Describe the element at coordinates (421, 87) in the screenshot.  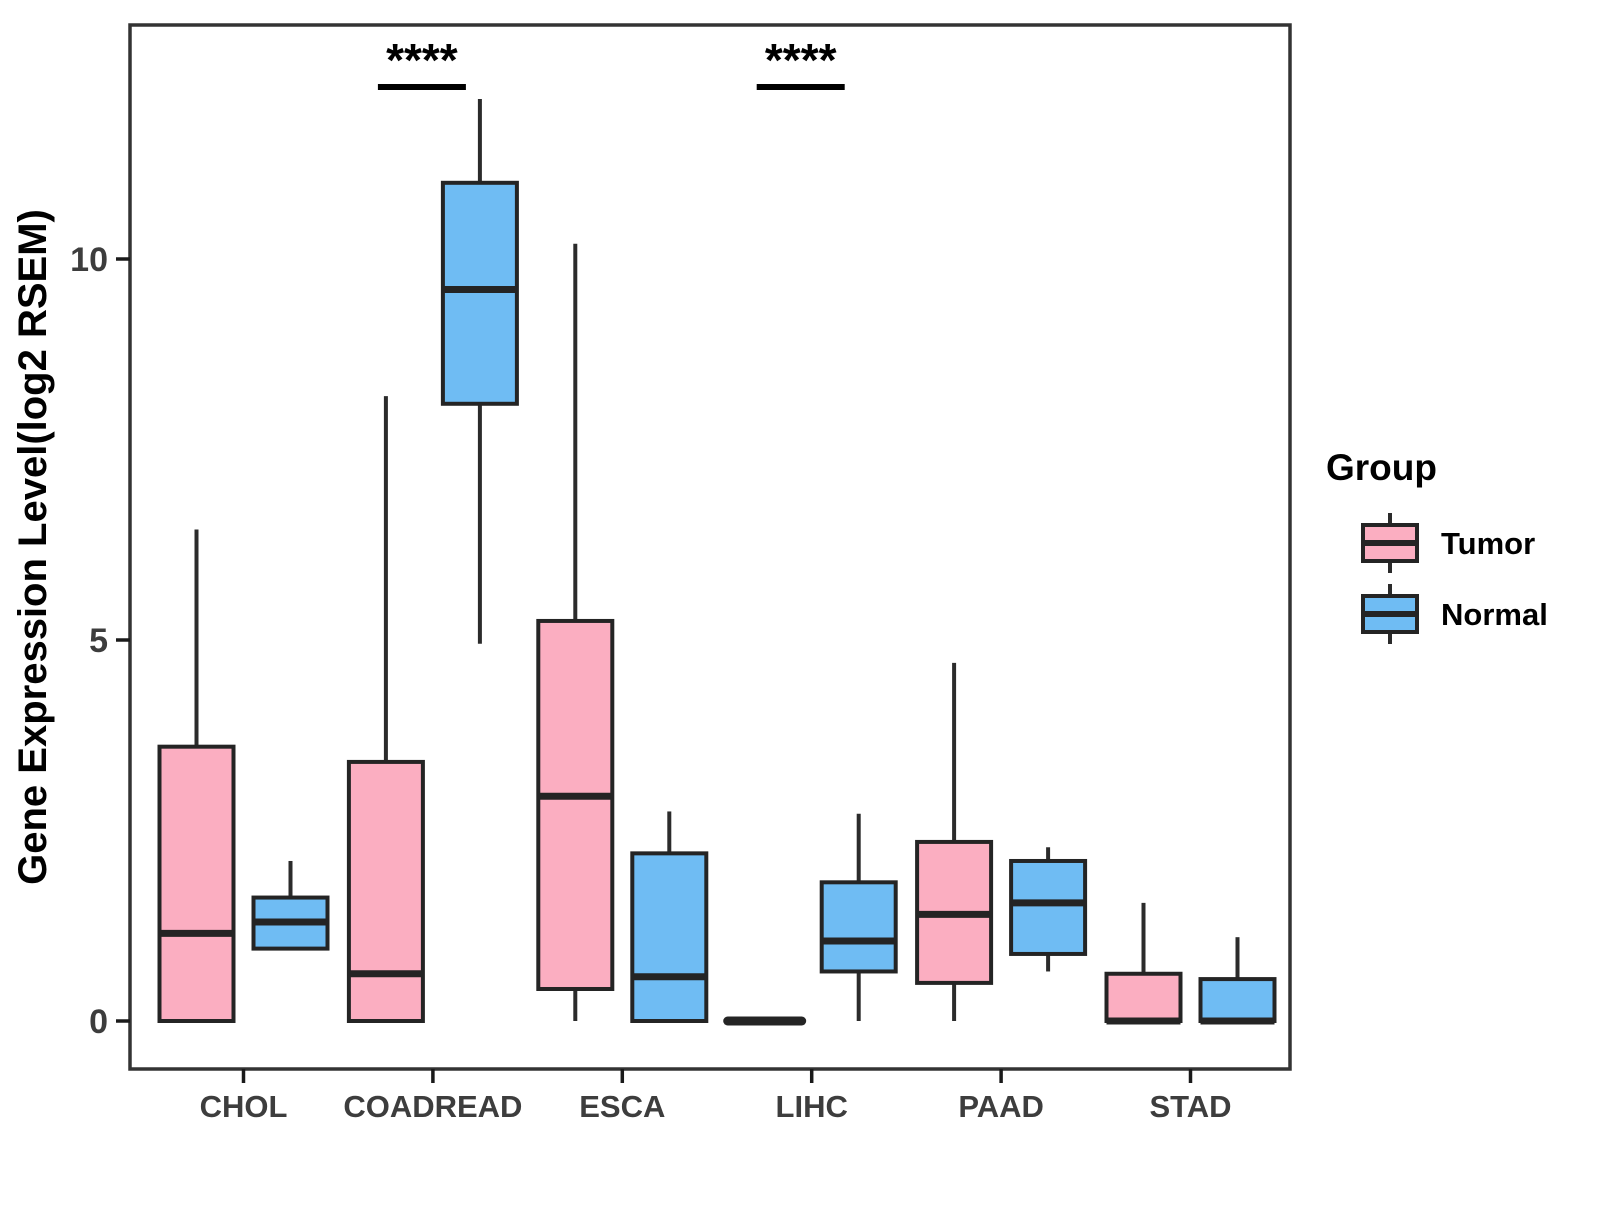
I see `significance-bar-COADREAD` at that location.